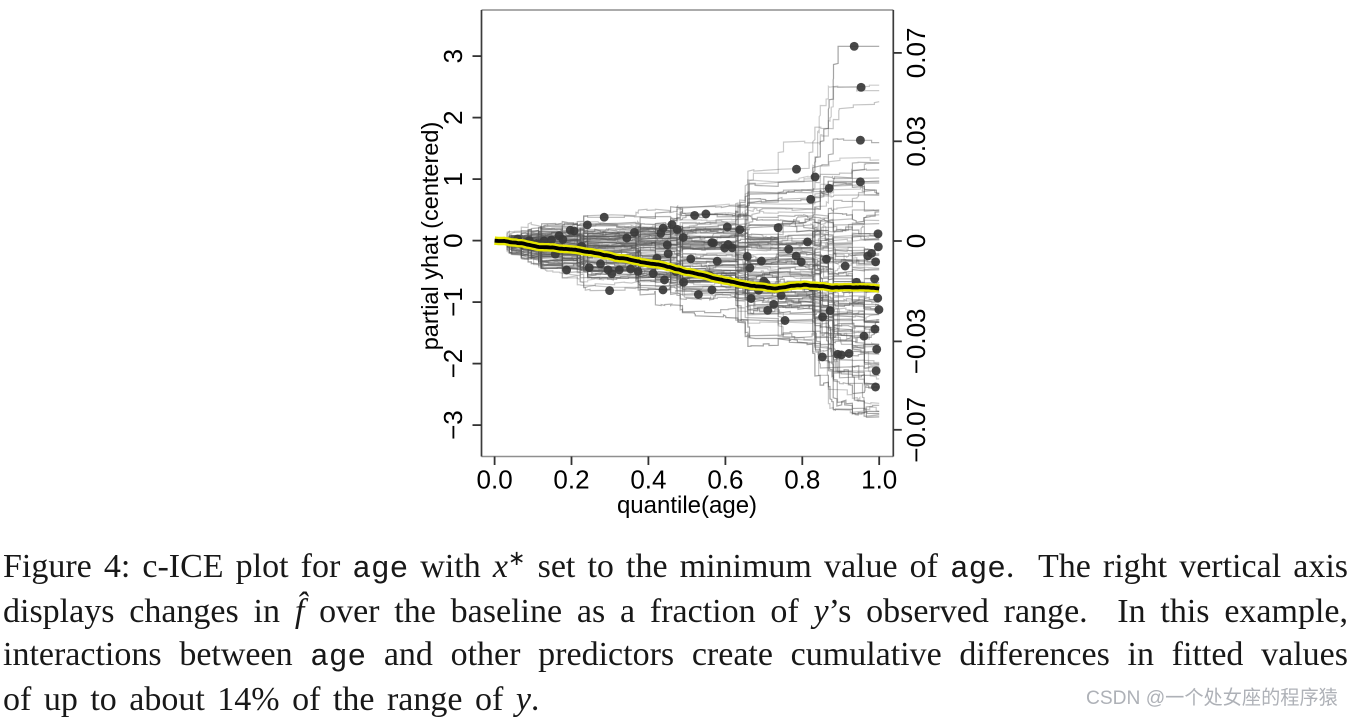 This screenshot has height=721, width=1351. Describe the element at coordinates (879, 480) in the screenshot. I see `svg-text: 1.0` at that location.